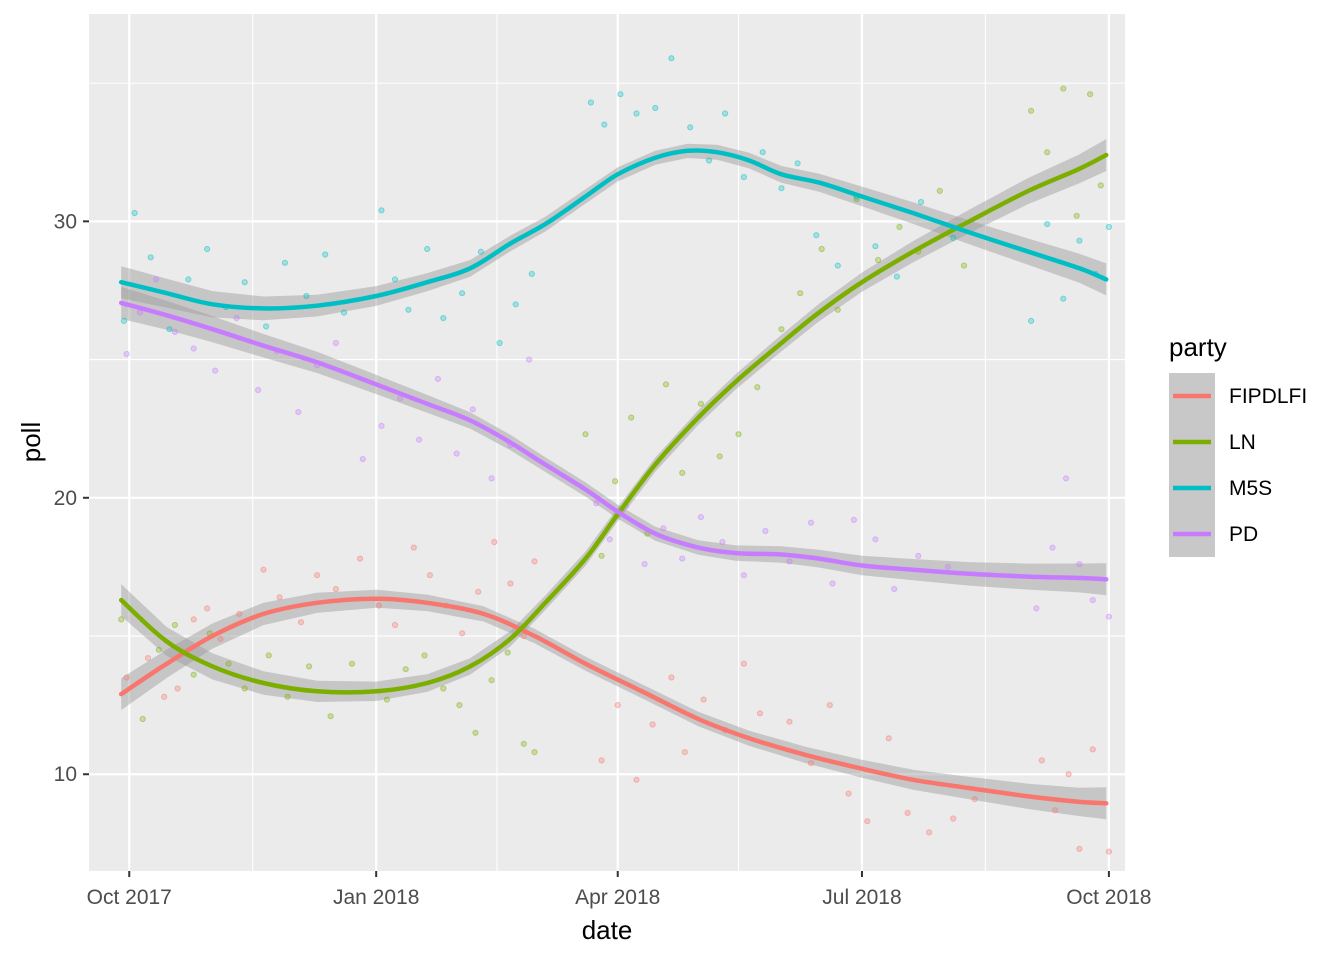  I want to click on m5s-legend-label: M5S, so click(1250, 488).